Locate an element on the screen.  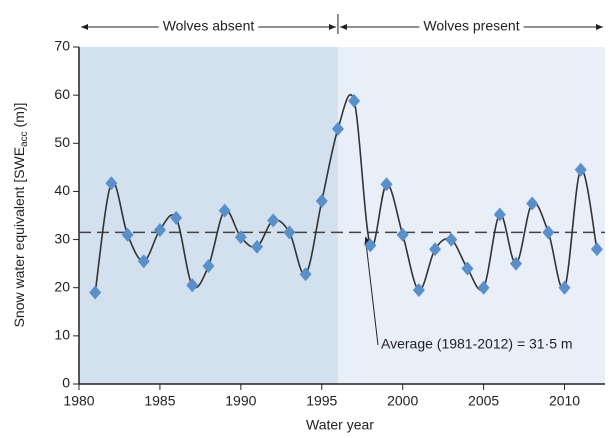
y-tick-label: 30 is located at coordinates (62, 238).